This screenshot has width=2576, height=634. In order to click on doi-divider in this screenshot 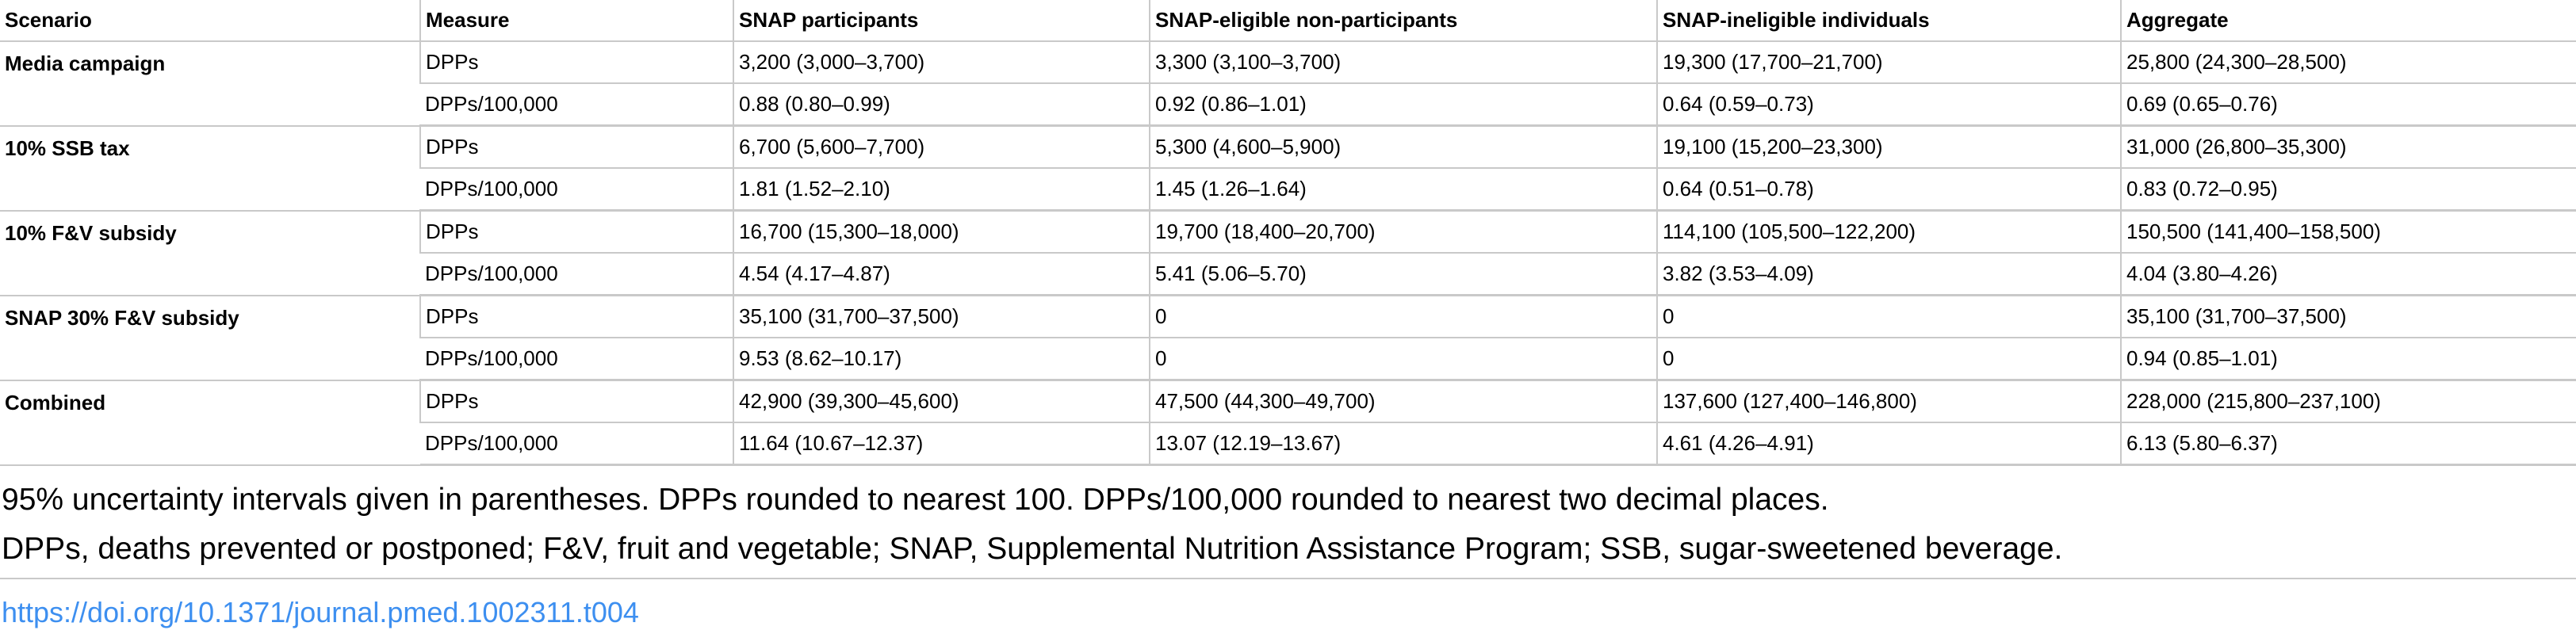, I will do `click(1288, 578)`.